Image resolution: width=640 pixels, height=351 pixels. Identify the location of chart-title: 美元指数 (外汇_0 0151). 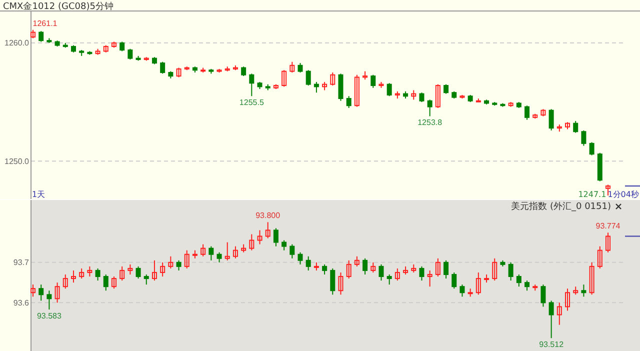
(561, 206).